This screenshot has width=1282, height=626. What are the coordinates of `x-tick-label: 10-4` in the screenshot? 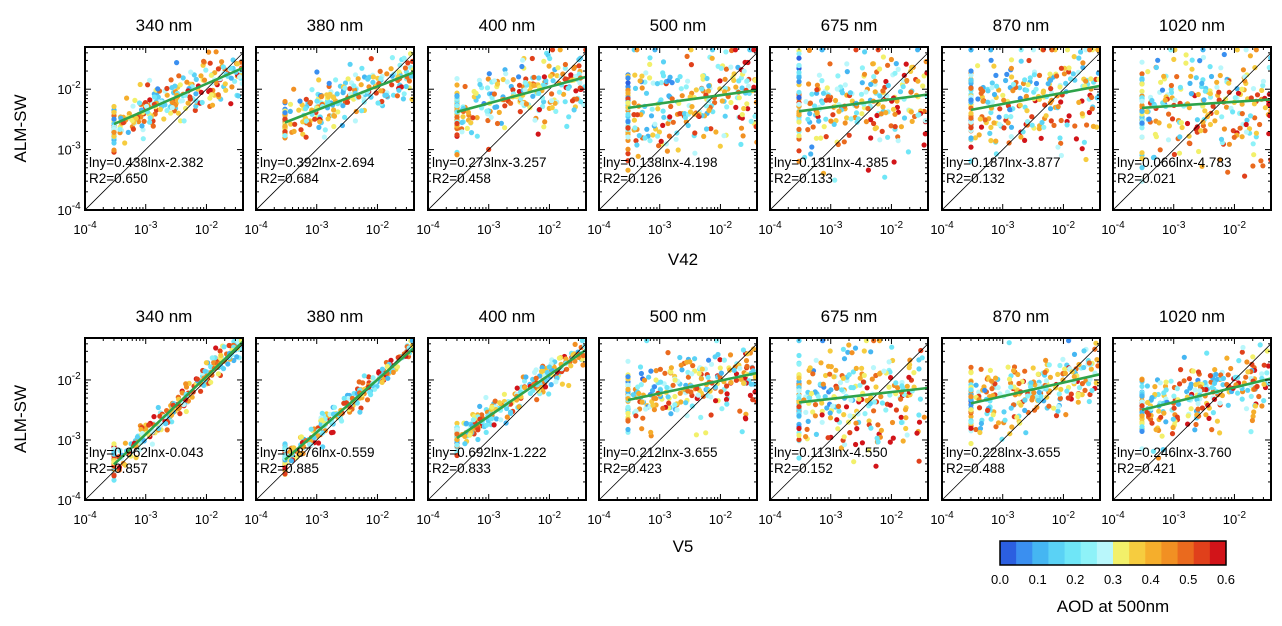 It's located at (599, 518).